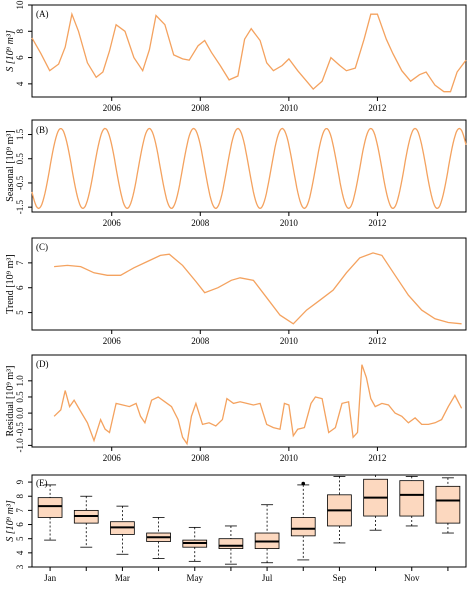  I want to click on y-tick-label: 0.0, so click(20, 413).